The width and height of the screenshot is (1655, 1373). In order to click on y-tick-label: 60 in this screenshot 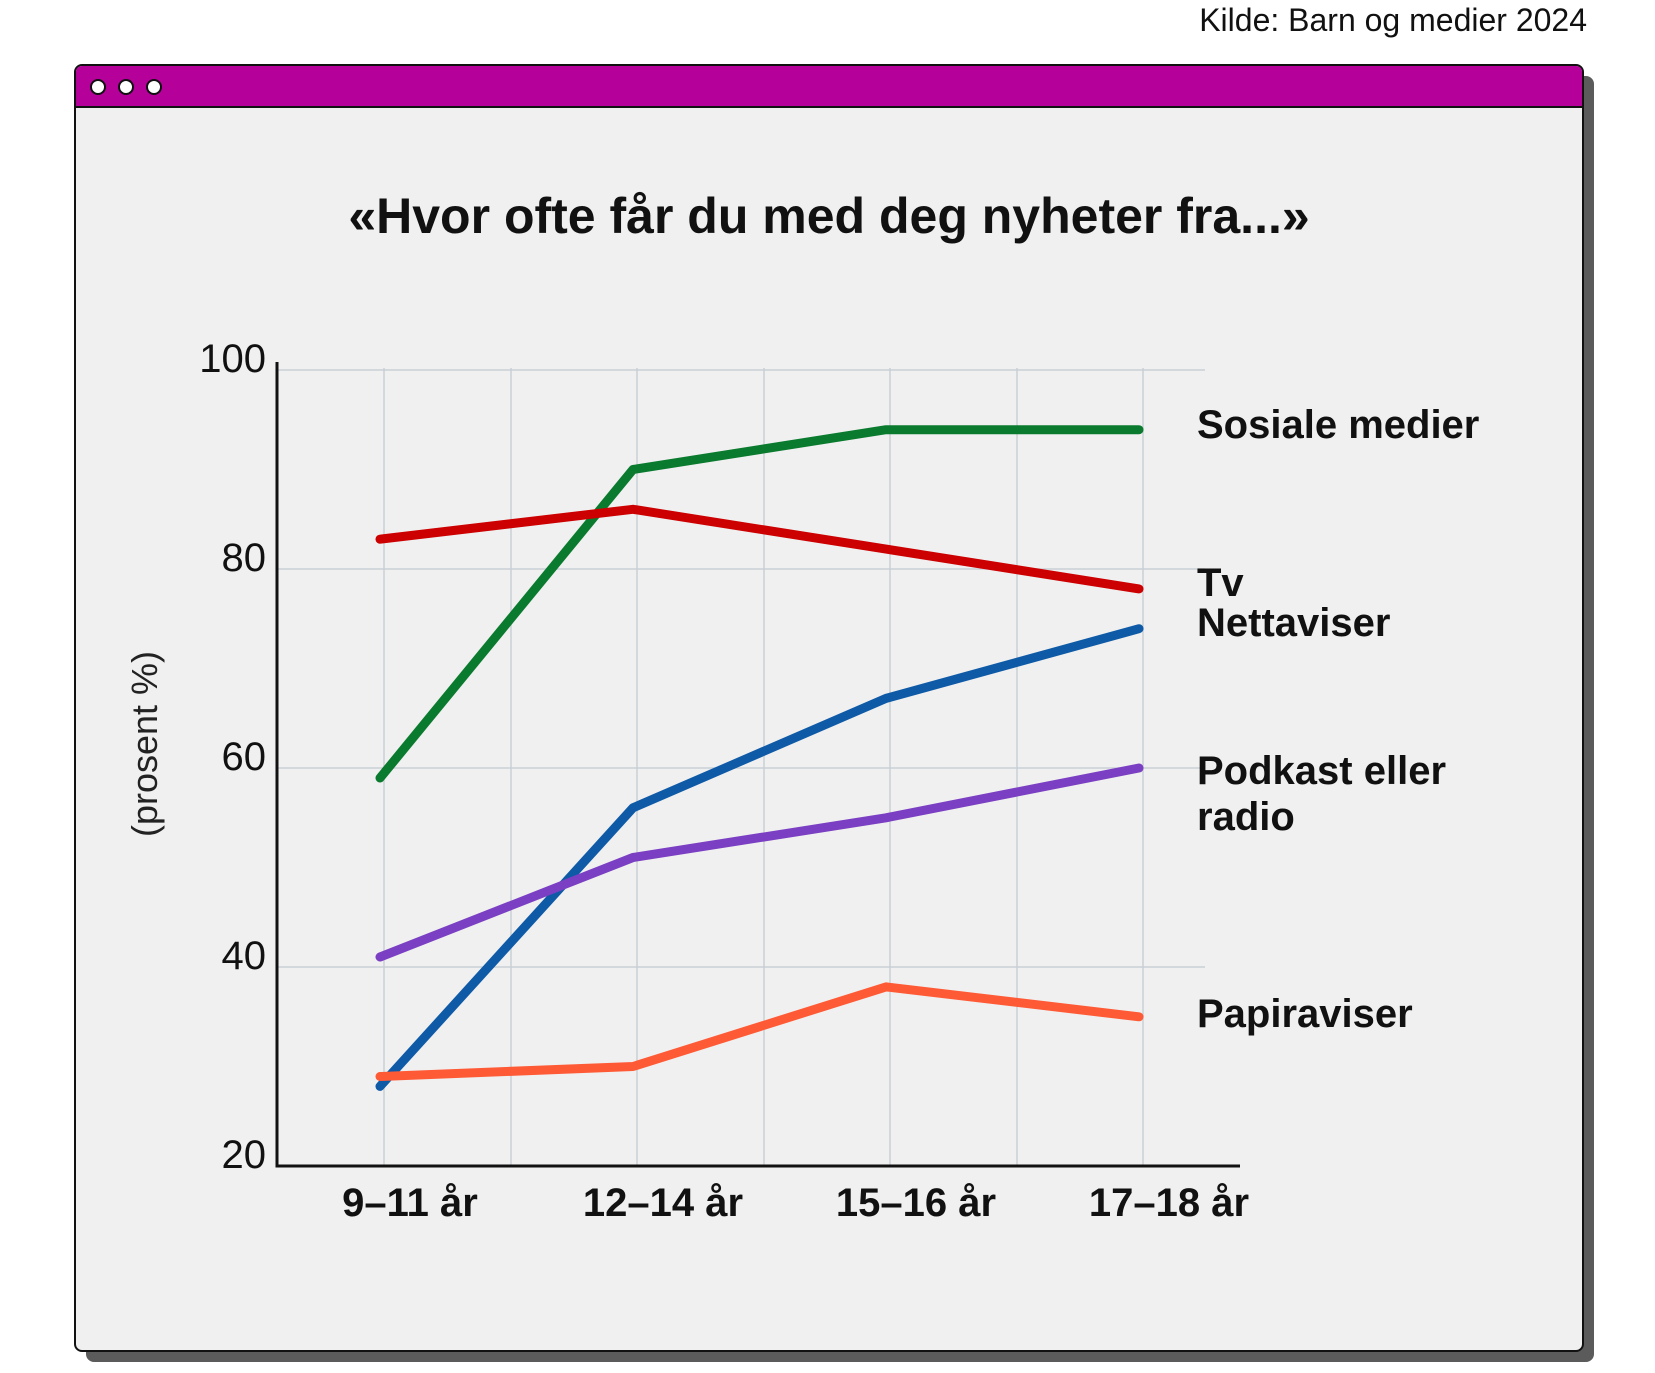, I will do `click(244, 757)`.